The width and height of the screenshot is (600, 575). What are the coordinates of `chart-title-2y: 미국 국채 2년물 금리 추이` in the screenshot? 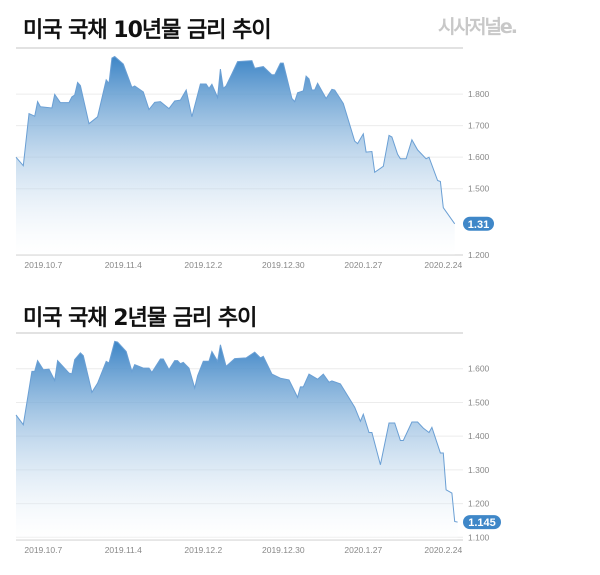 It's located at (140, 318).